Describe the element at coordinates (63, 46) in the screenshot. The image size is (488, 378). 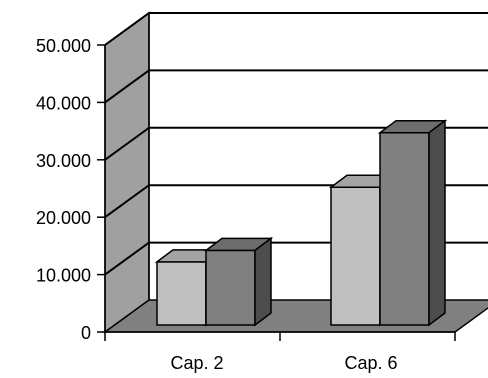
I see `y-tick-label: 50.000` at that location.